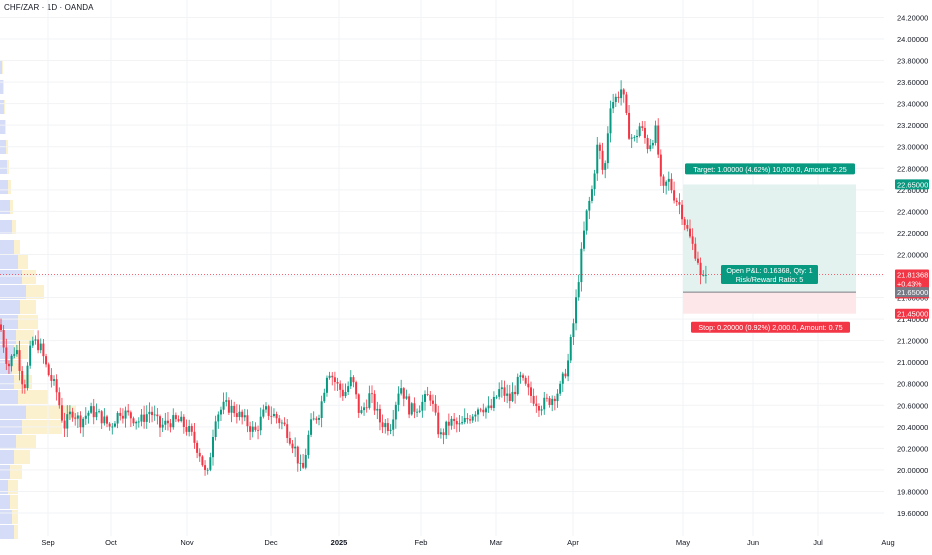 The width and height of the screenshot is (932, 555). What do you see at coordinates (912, 313) in the screenshot?
I see `stop-price-tag-bg` at bounding box center [912, 313].